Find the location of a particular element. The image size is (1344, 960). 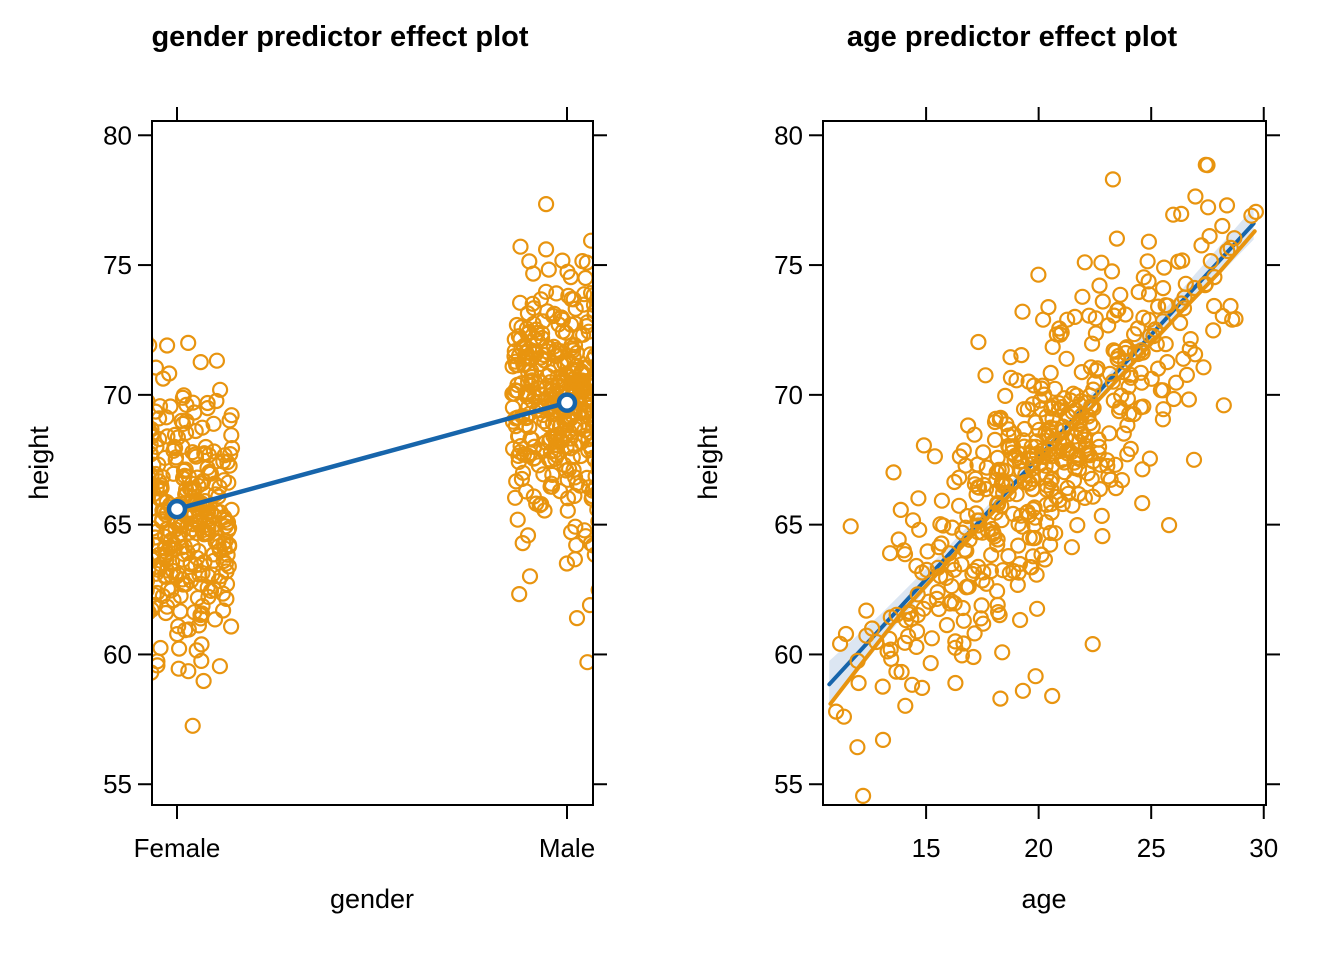

y-tick-label: 75 is located at coordinates (117, 265).